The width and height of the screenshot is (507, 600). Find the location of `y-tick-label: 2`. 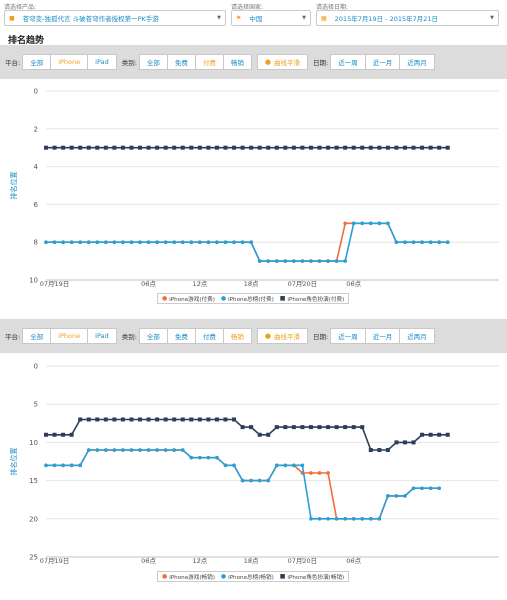

y-tick-label: 2 is located at coordinates (36, 129).